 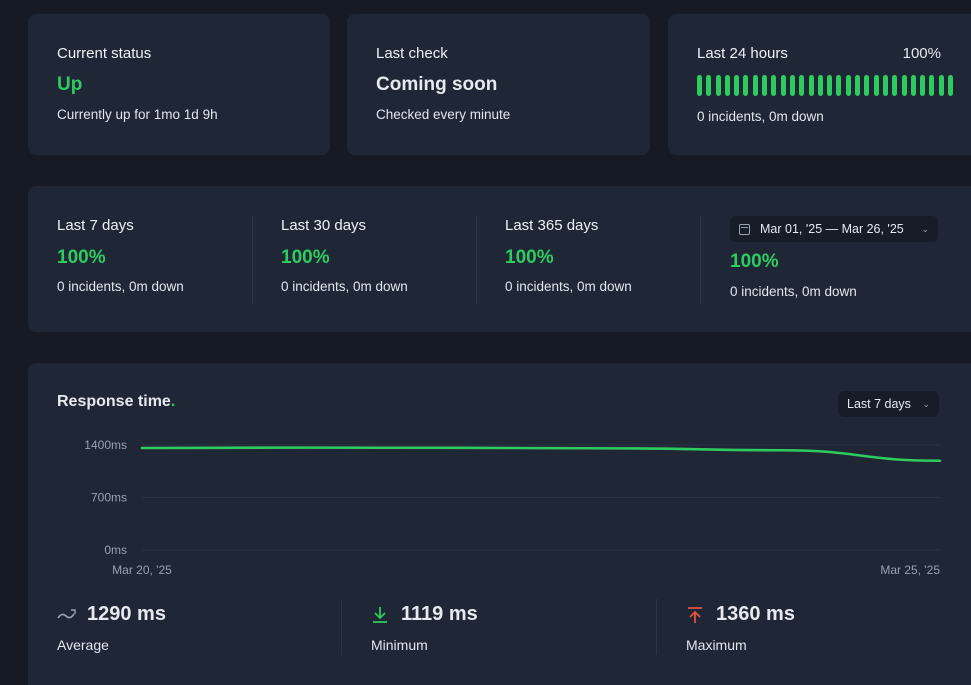 What do you see at coordinates (716, 645) in the screenshot?
I see `stat-label: Maximum` at bounding box center [716, 645].